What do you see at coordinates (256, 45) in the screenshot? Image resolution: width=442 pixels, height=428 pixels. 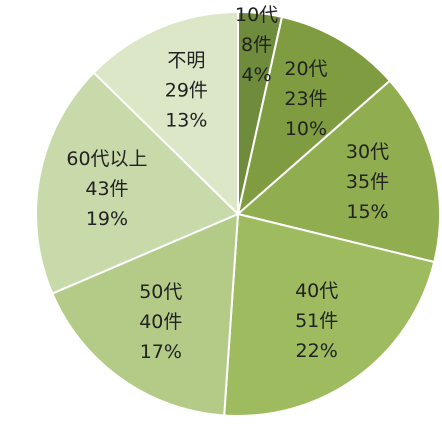 I see `slice-count: 8件` at bounding box center [256, 45].